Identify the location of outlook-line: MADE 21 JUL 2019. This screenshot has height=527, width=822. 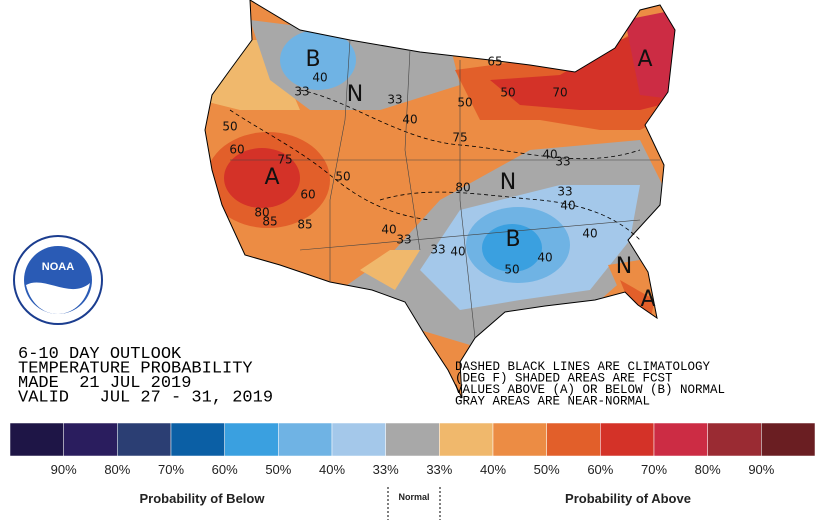
(104, 383).